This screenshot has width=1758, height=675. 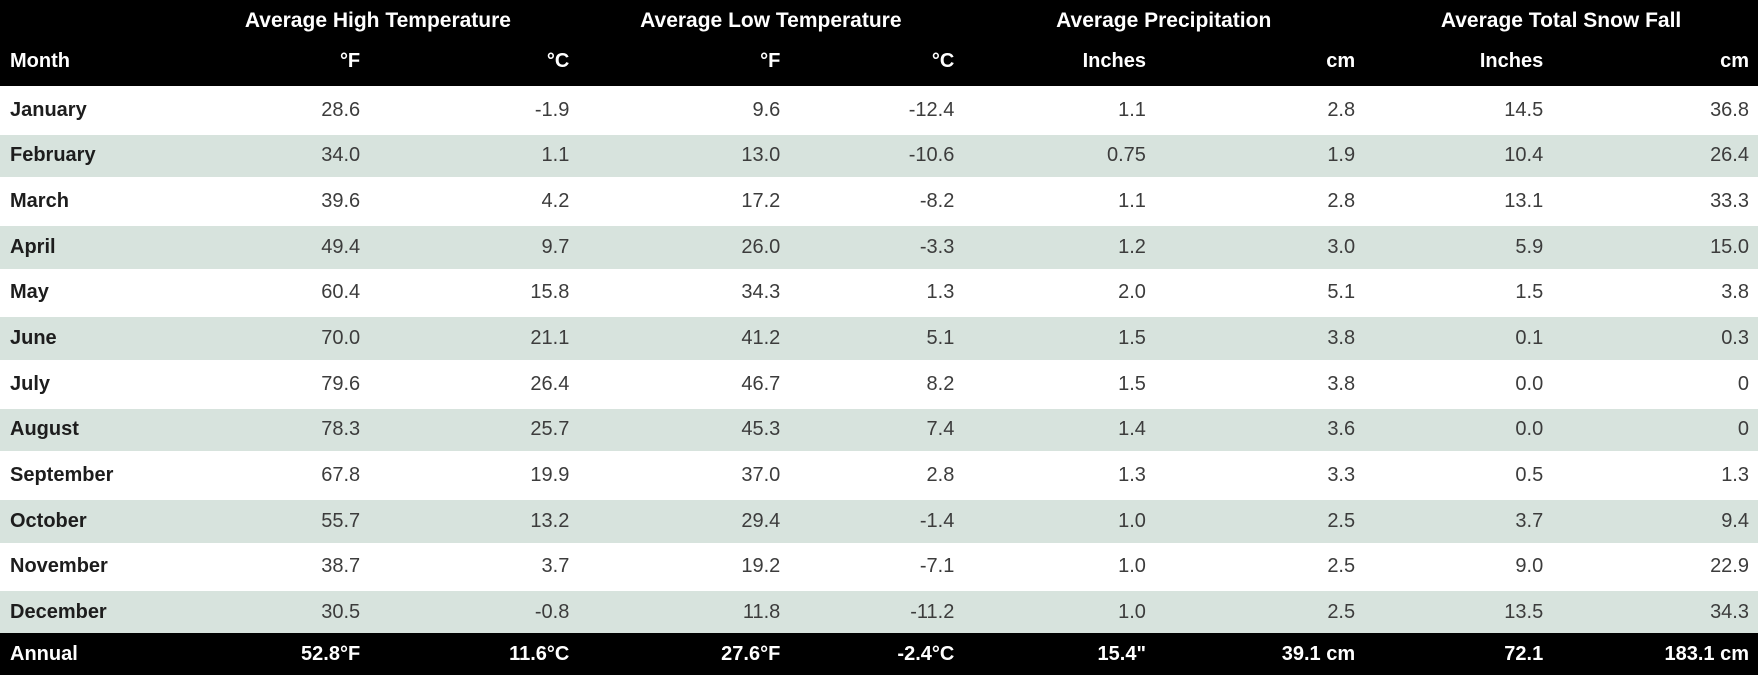 What do you see at coordinates (273, 610) in the screenshot?
I see `value-cell: 30.5` at bounding box center [273, 610].